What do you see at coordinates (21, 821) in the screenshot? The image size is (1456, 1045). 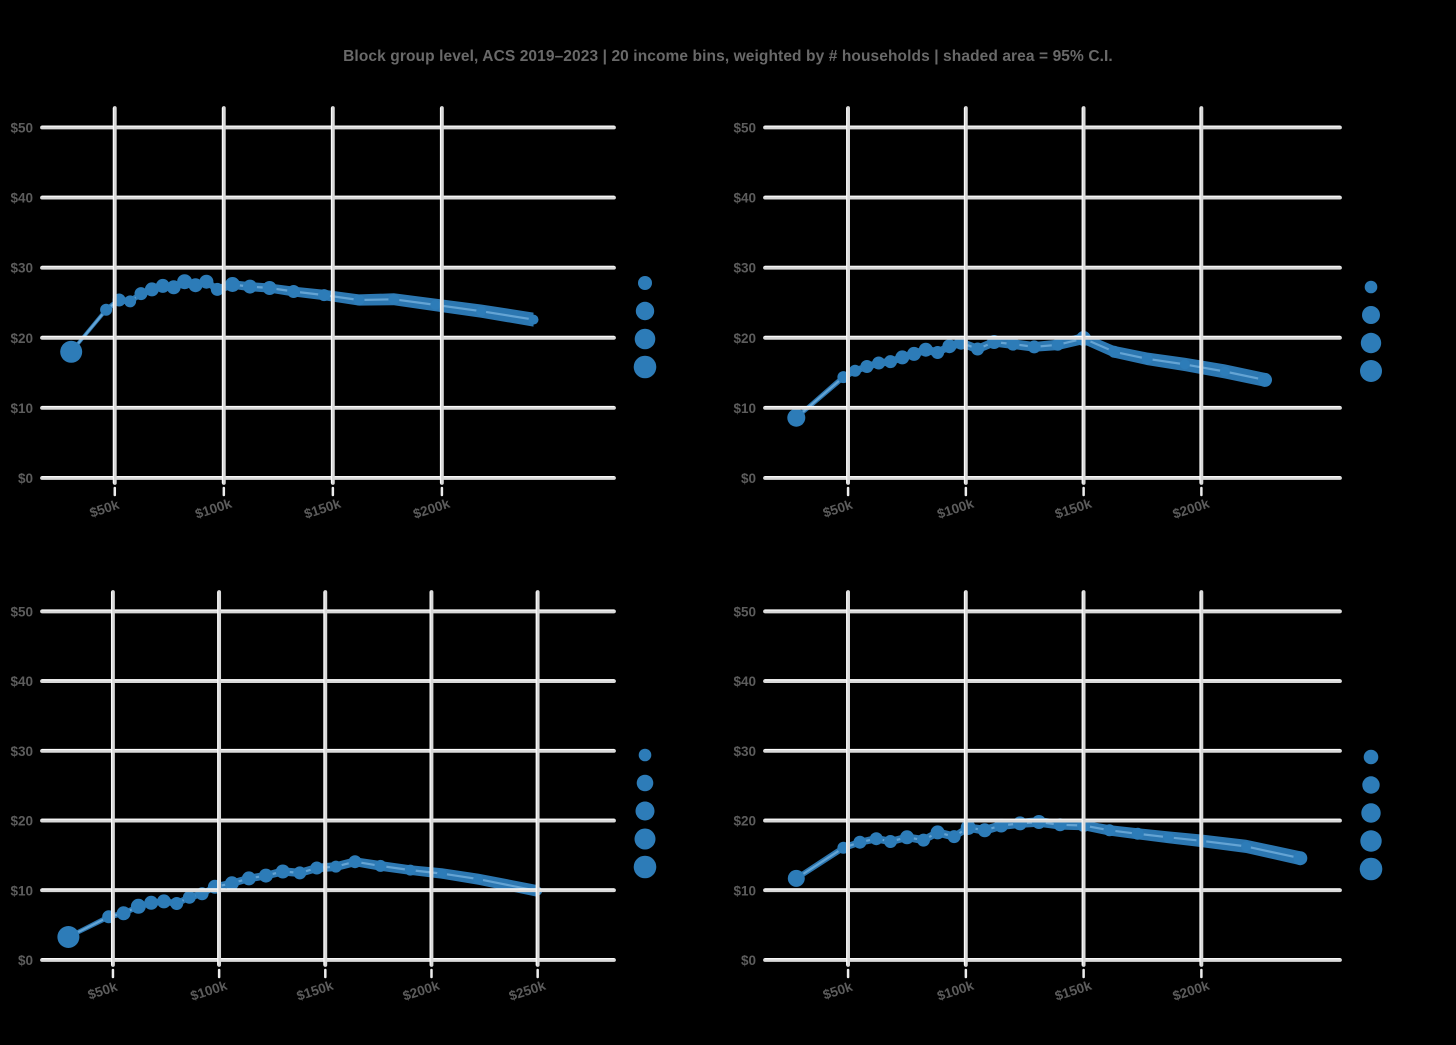 I see `y-axis-tick-label: $20` at bounding box center [21, 821].